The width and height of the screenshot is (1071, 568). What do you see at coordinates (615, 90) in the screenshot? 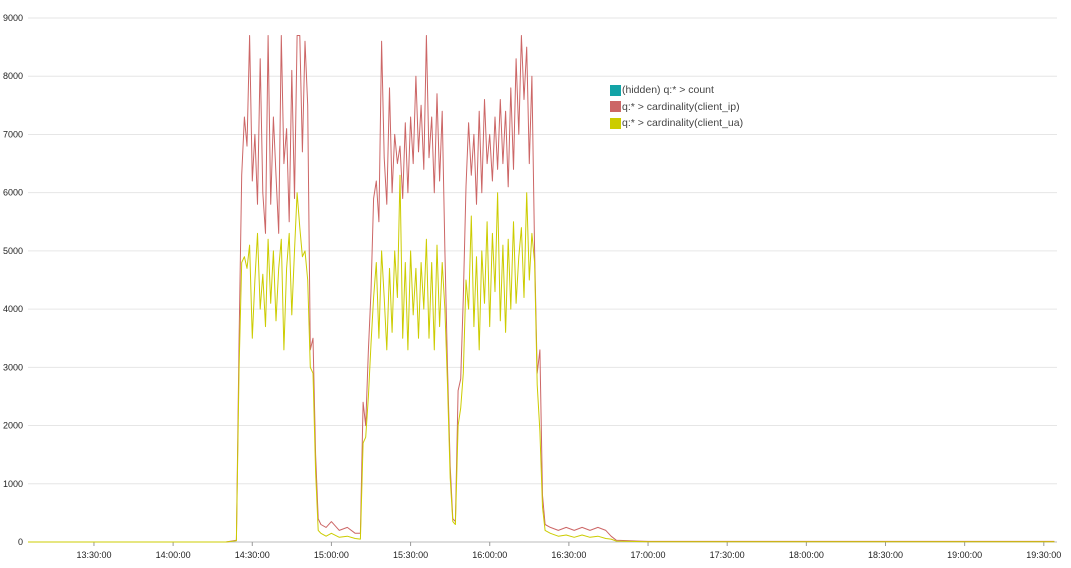
I see `legend-swatch-count` at bounding box center [615, 90].